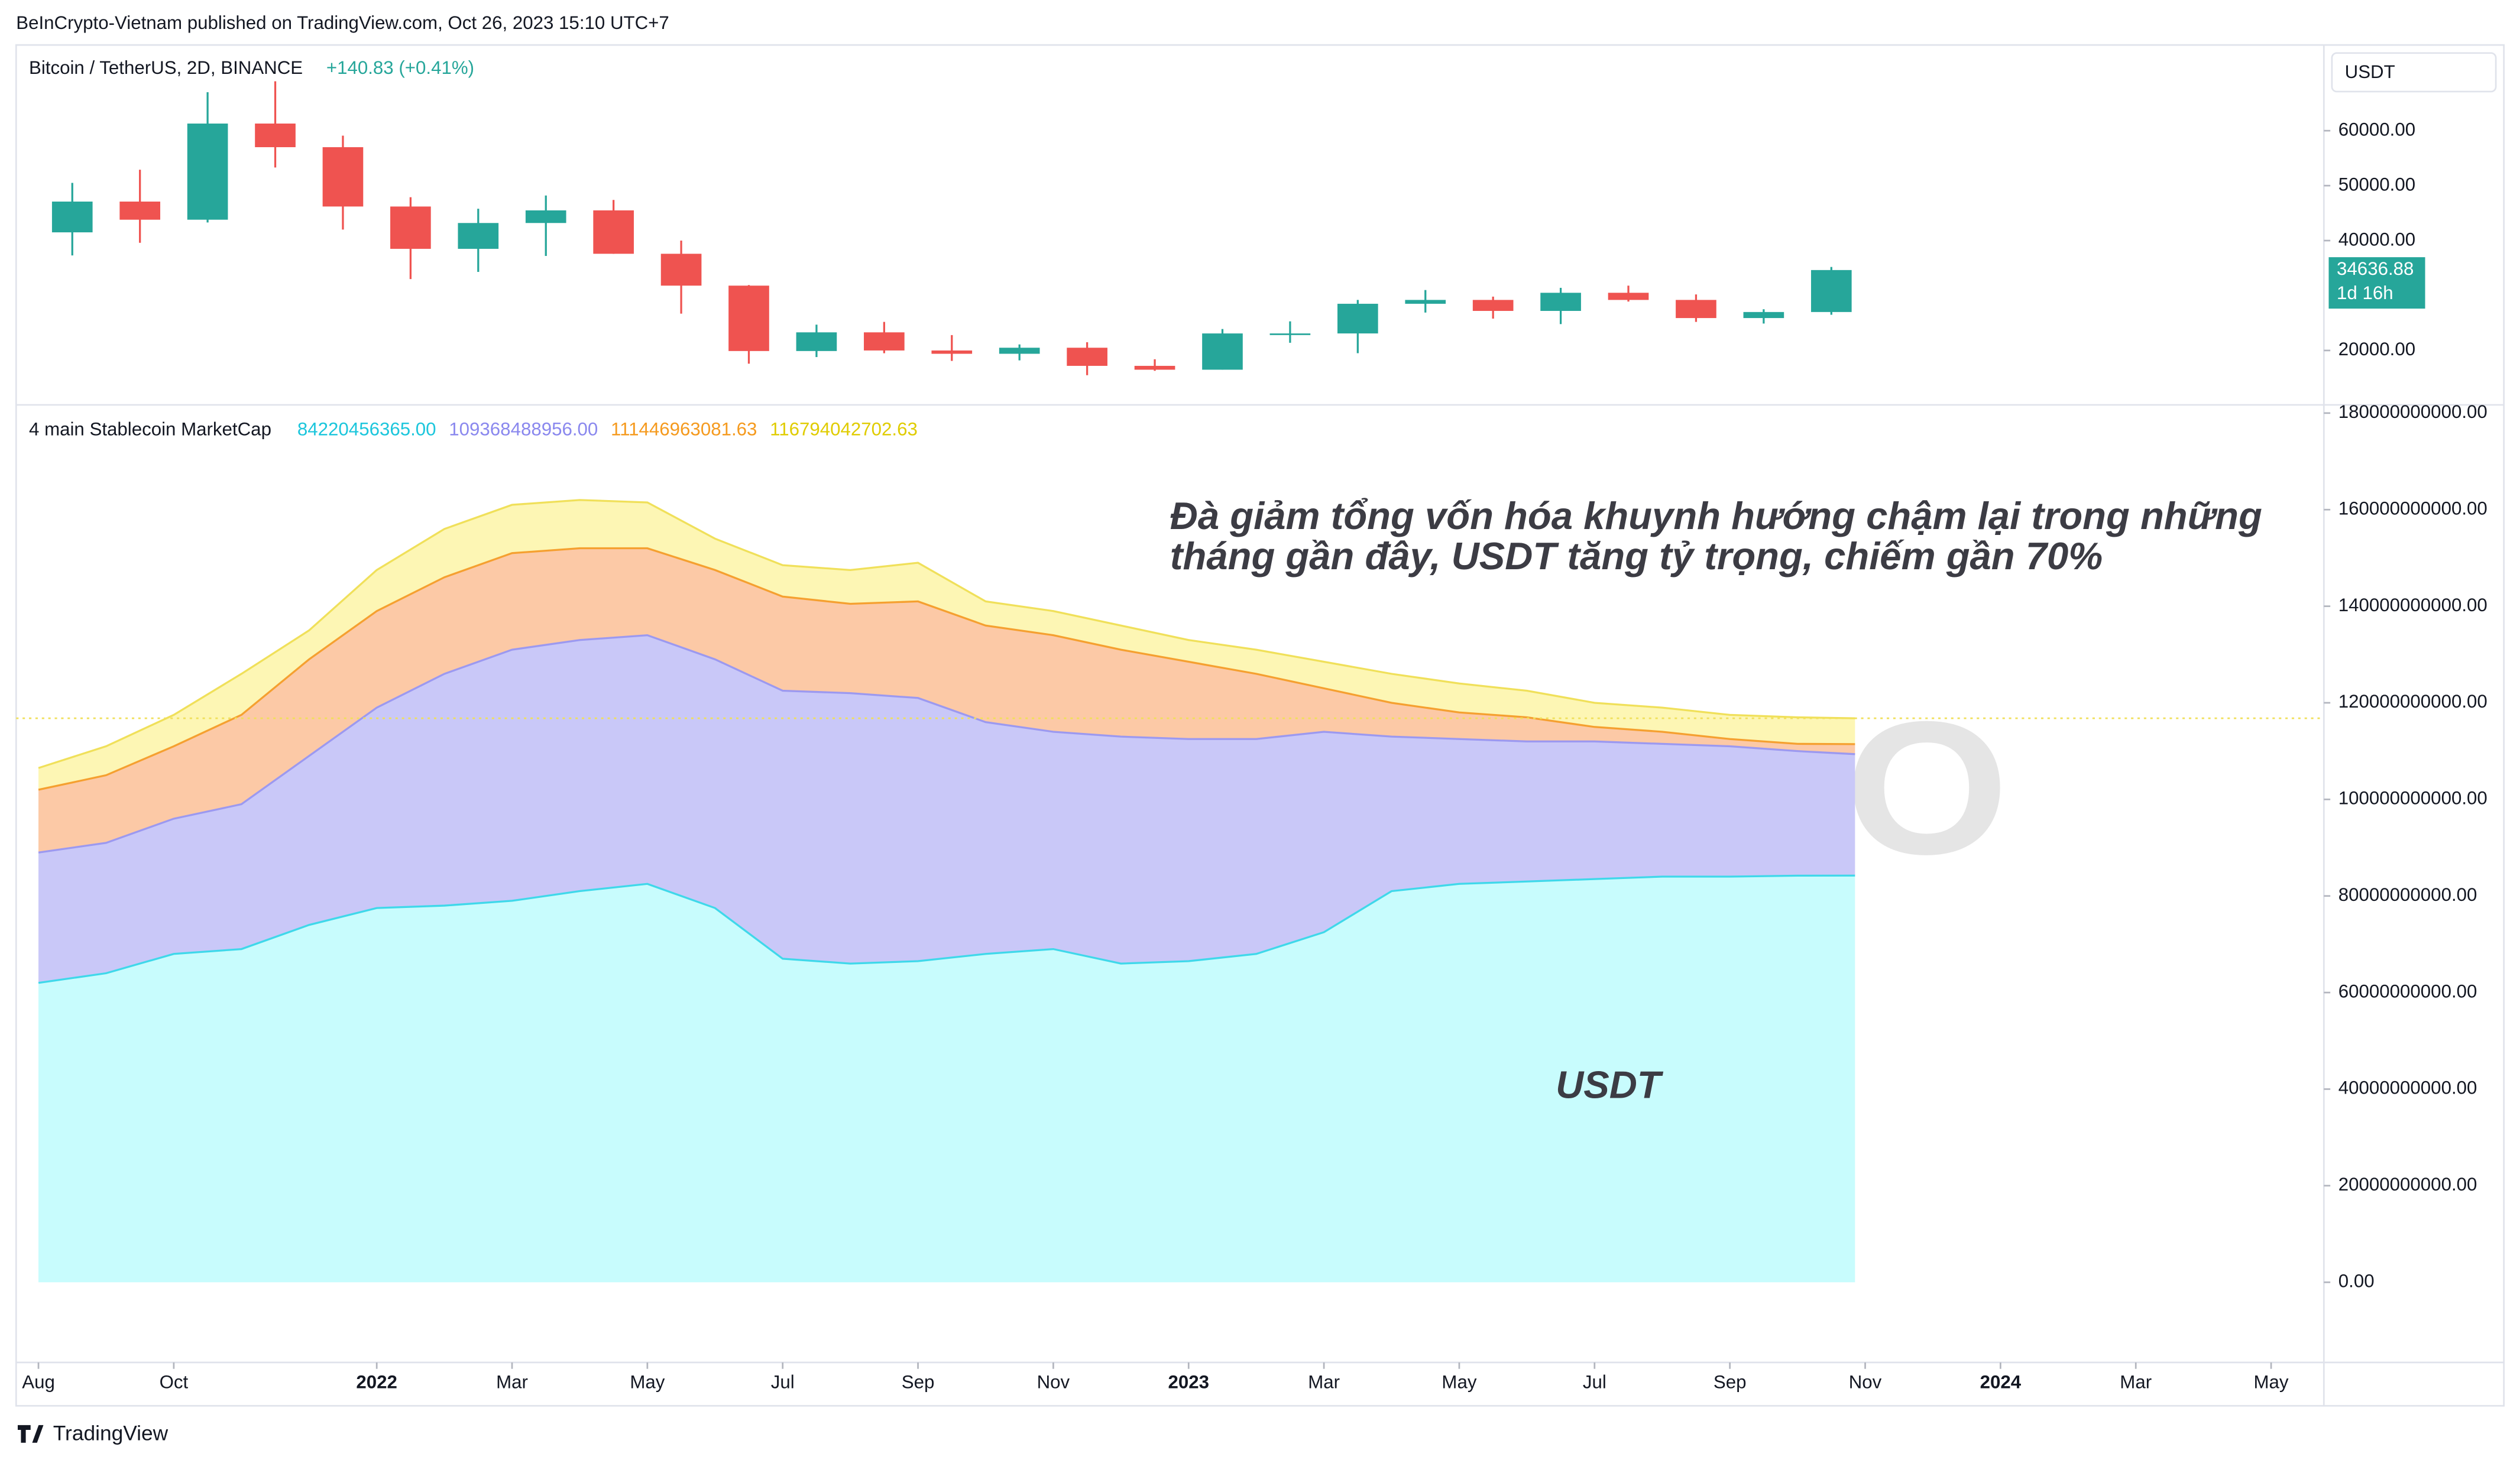 This screenshot has width=2520, height=1463. Describe the element at coordinates (2407, 1184) in the screenshot. I see `y-tick-label: 20000000000.00` at that location.